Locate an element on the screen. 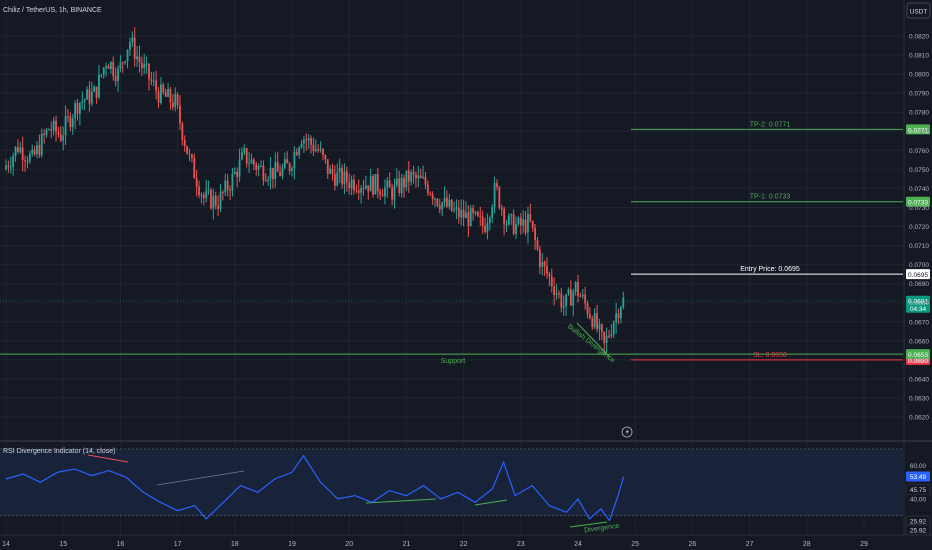  price-axis-label: 0.0810 is located at coordinates (919, 56).